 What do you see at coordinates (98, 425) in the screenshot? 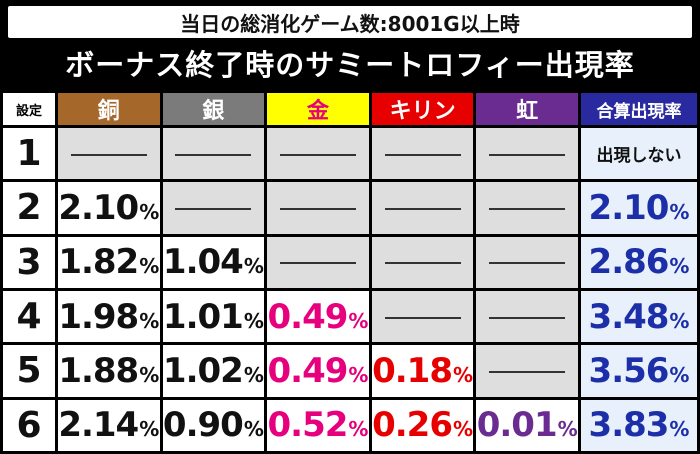
I see `copper-rate-value: 2.14` at bounding box center [98, 425].